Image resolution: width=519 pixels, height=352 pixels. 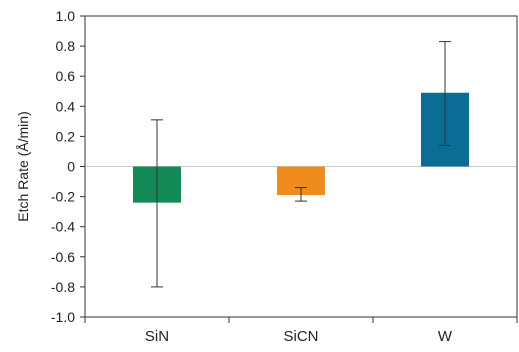 I want to click on y-tick-label: -0.2, so click(x=63, y=197).